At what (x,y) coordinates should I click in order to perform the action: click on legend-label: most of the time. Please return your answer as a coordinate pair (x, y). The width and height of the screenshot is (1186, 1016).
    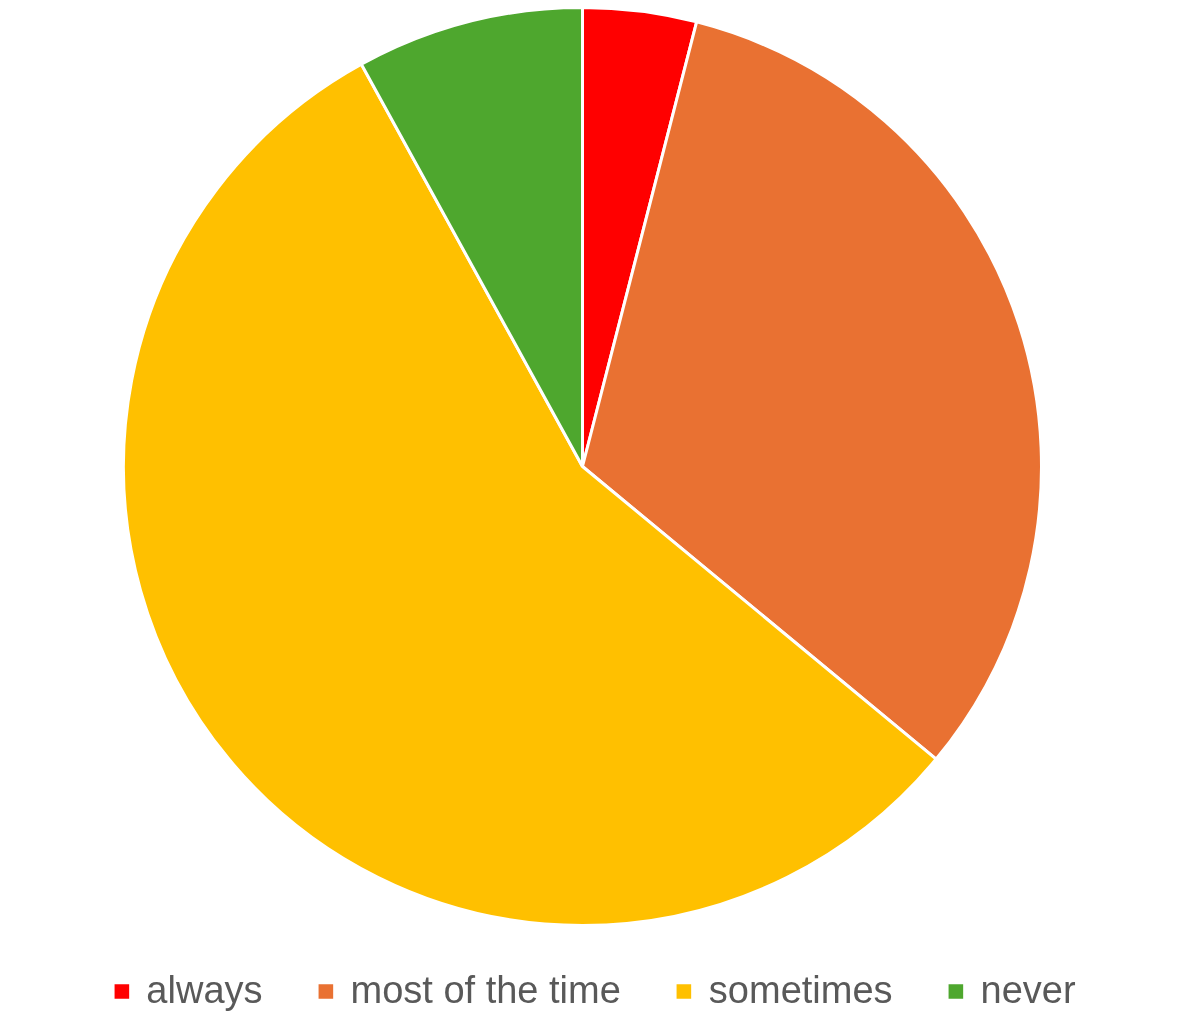
    Looking at the image, I should click on (485, 990).